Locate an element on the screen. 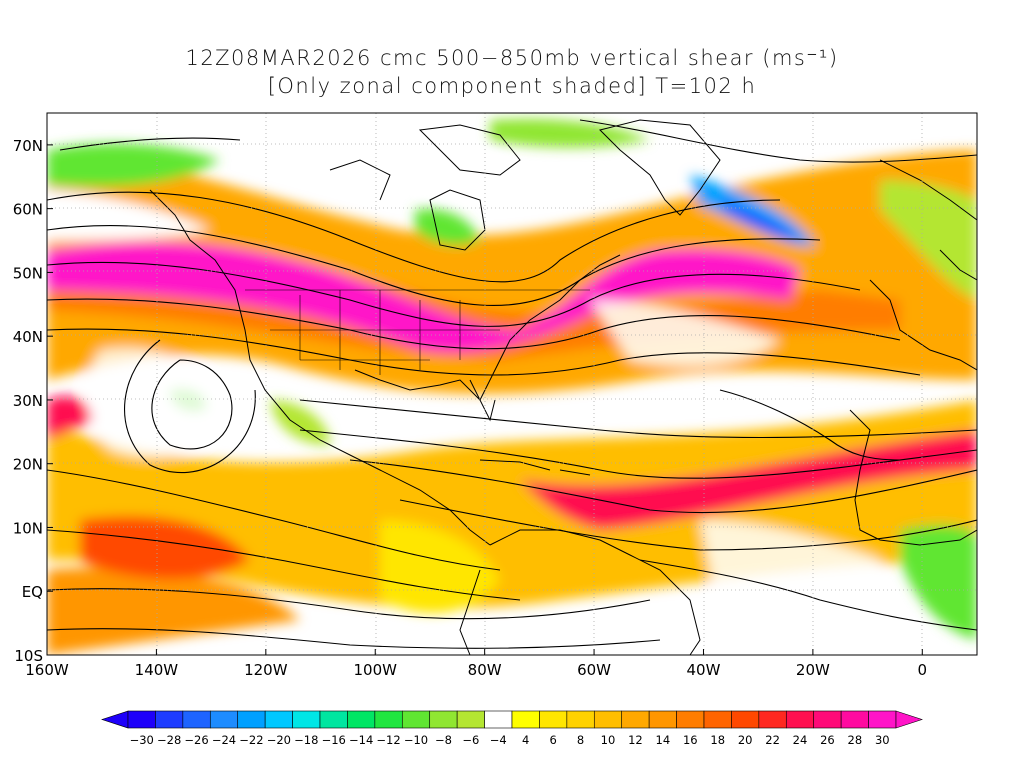 The width and height of the screenshot is (1024, 768). lat-tick-label: 70N is located at coordinates (28, 146).